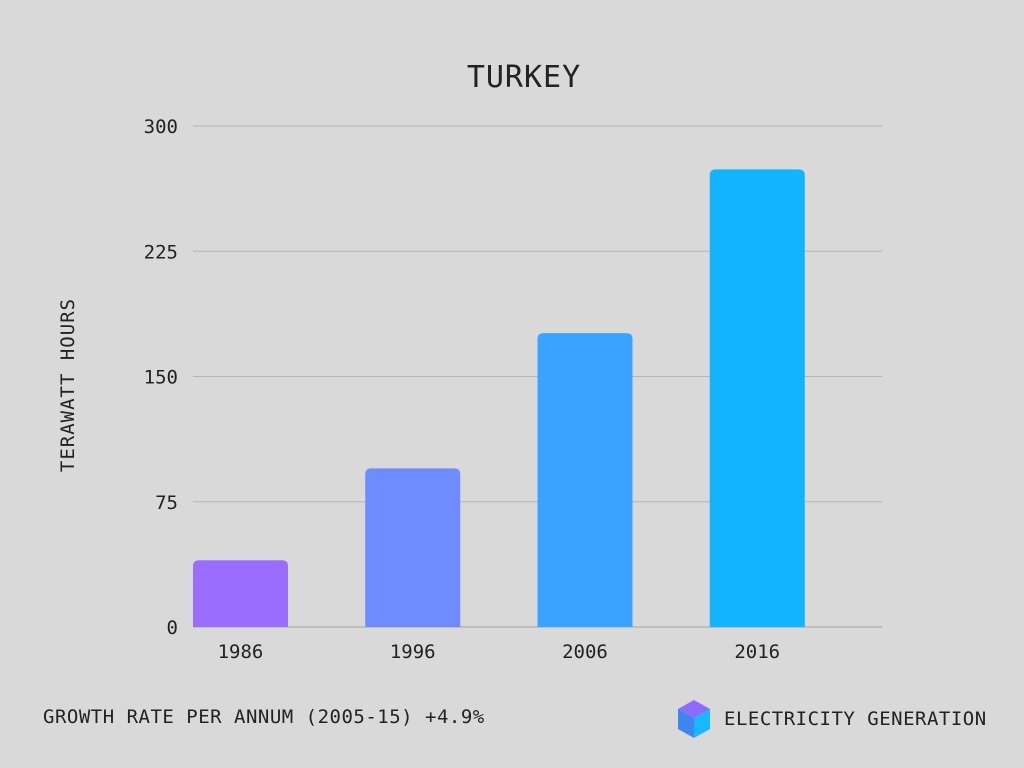  Describe the element at coordinates (161, 127) in the screenshot. I see `y-tick-label: 300` at that location.